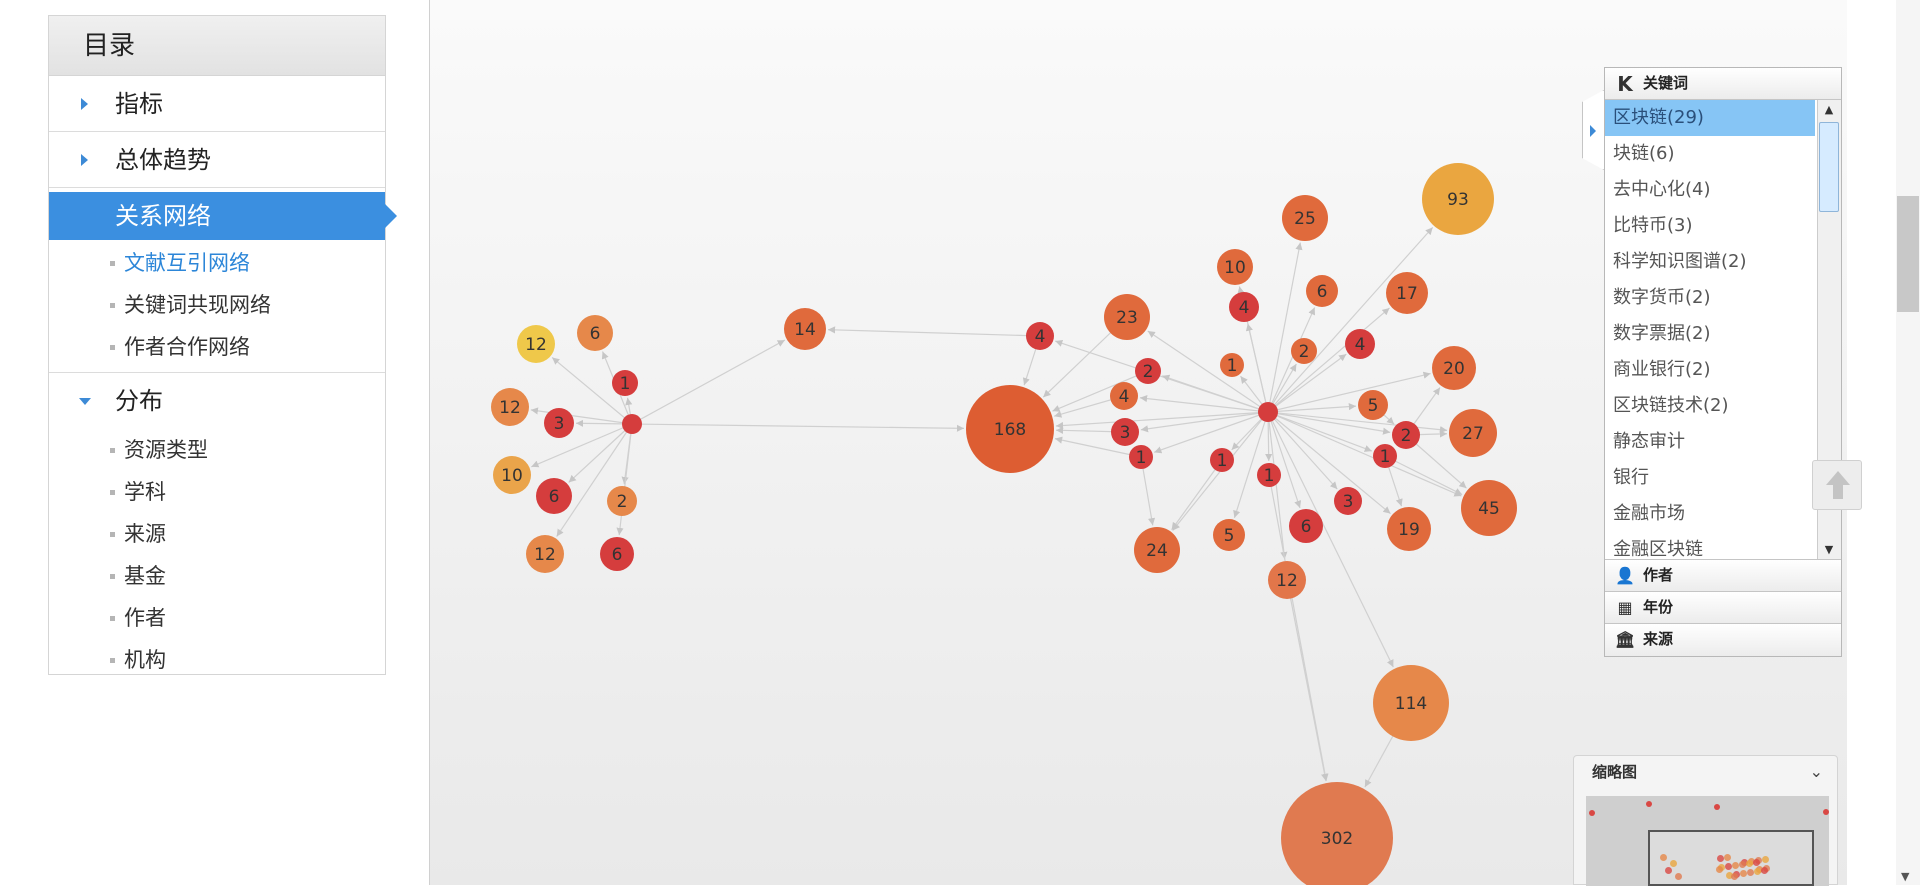  Describe the element at coordinates (1680, 261) in the screenshot. I see `keyword-item: 科学知识图谱(2)` at that location.